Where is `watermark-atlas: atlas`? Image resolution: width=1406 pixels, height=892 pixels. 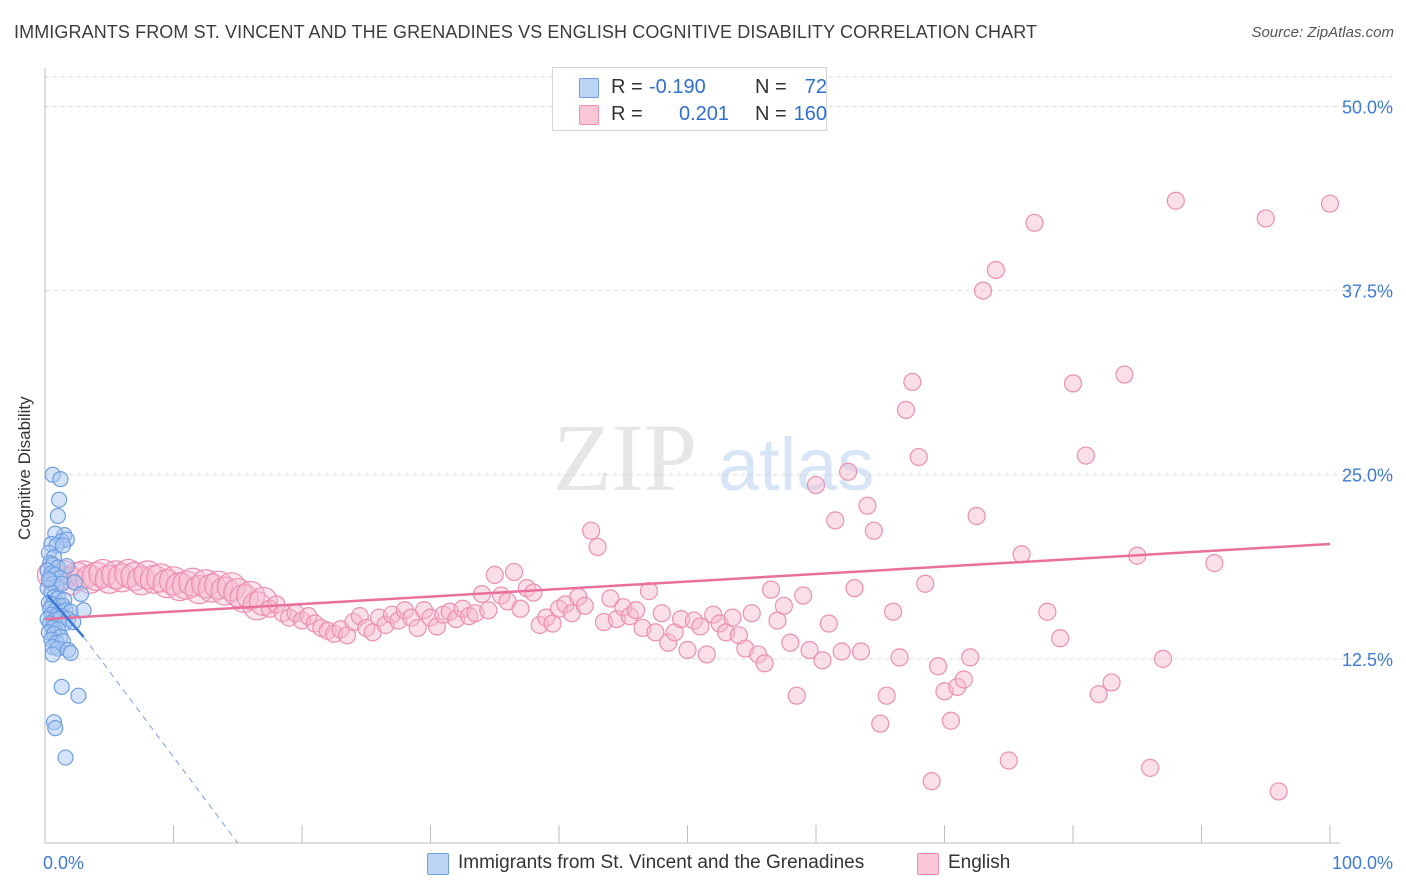 watermark-atlas: atlas is located at coordinates (796, 464).